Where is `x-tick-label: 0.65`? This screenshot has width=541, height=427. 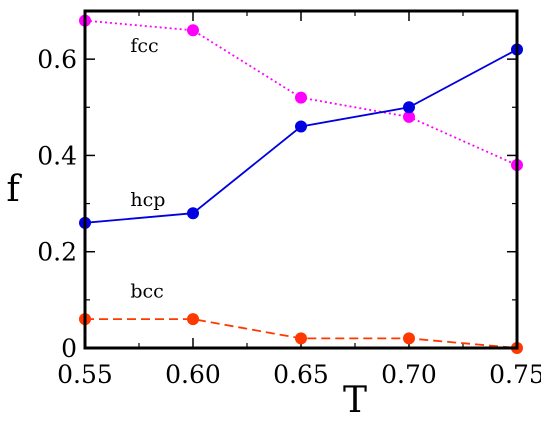 x-tick-label: 0.65 is located at coordinates (301, 374).